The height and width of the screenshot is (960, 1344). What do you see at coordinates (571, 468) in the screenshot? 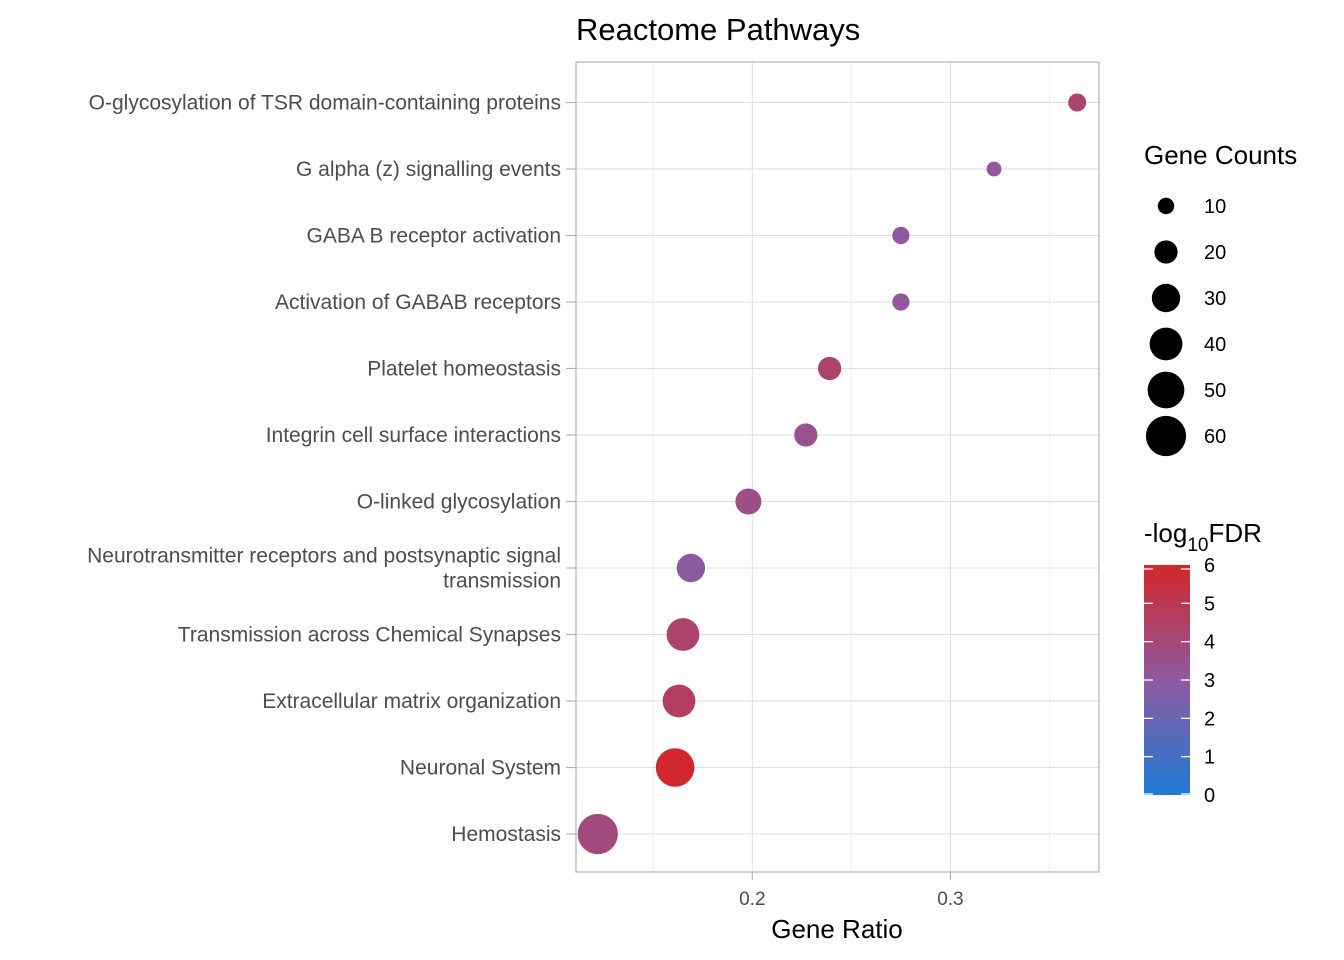
I see `y-axis-ticks` at bounding box center [571, 468].